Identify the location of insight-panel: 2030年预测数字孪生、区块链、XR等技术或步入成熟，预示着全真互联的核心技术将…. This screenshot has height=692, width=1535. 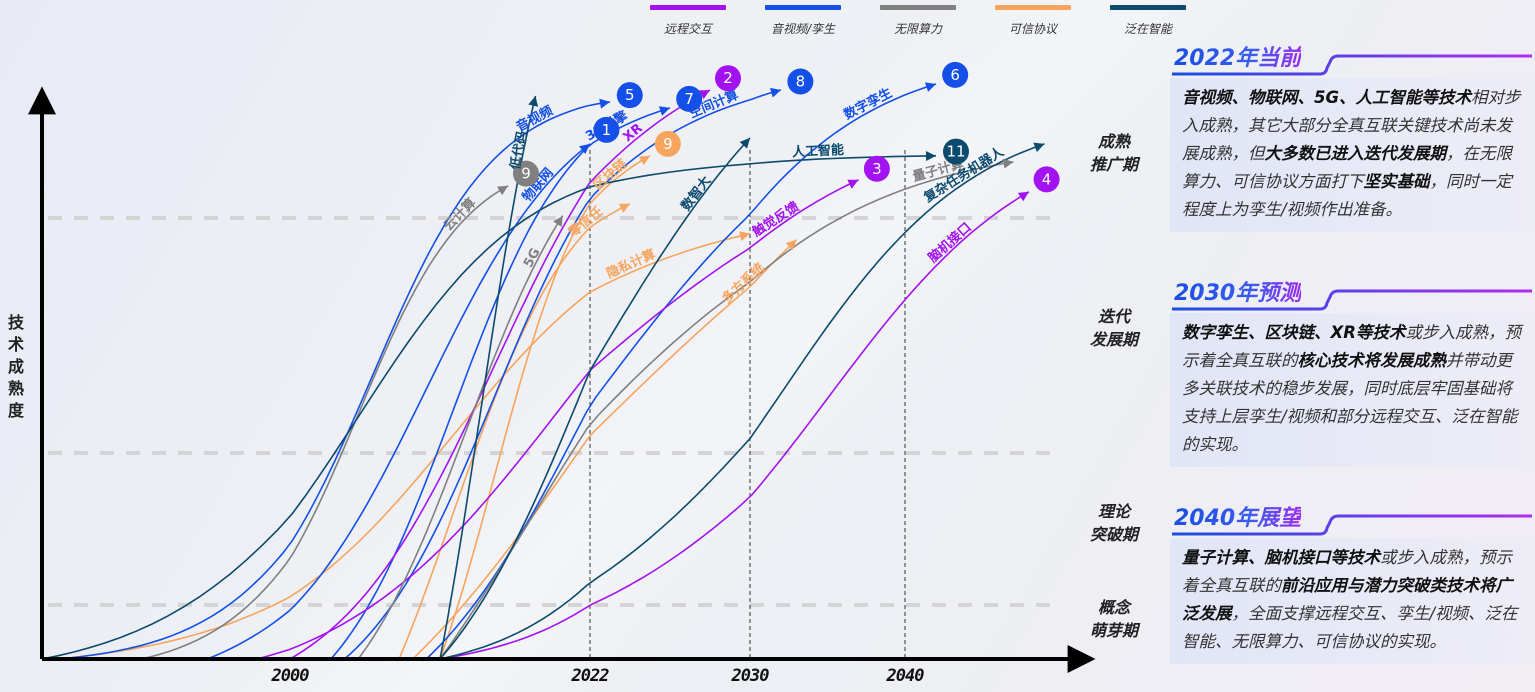
(1352, 371).